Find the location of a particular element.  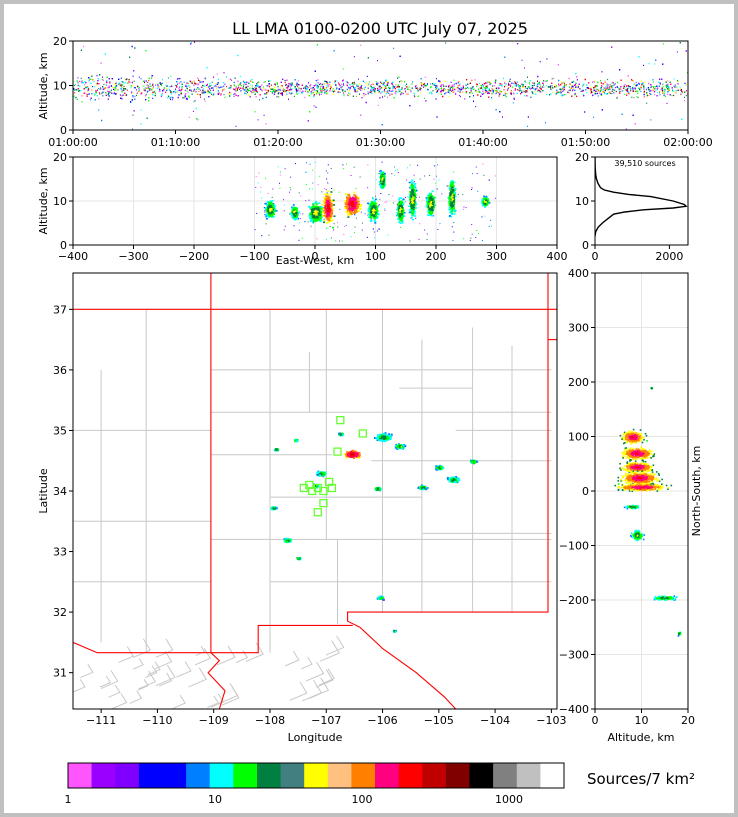

east-west-sources is located at coordinates (375, 201).